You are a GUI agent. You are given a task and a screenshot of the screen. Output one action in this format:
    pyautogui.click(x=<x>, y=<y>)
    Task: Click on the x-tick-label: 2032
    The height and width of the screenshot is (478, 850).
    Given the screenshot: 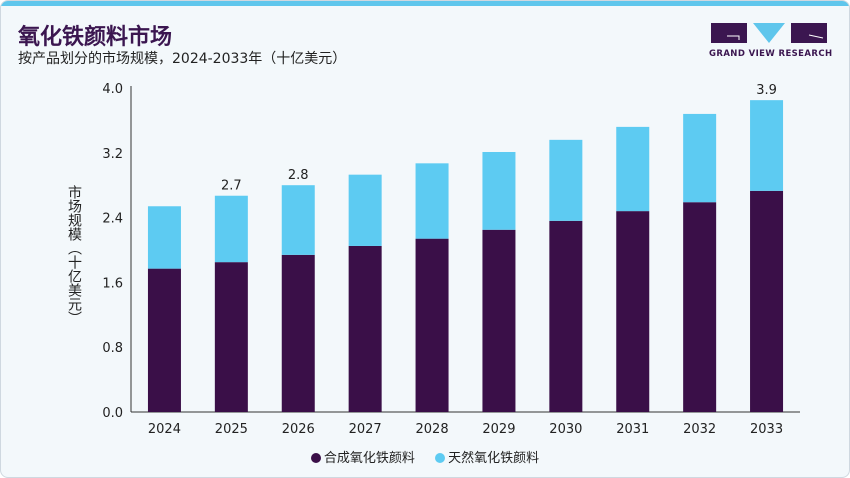 What is the action you would take?
    pyautogui.click(x=699, y=429)
    